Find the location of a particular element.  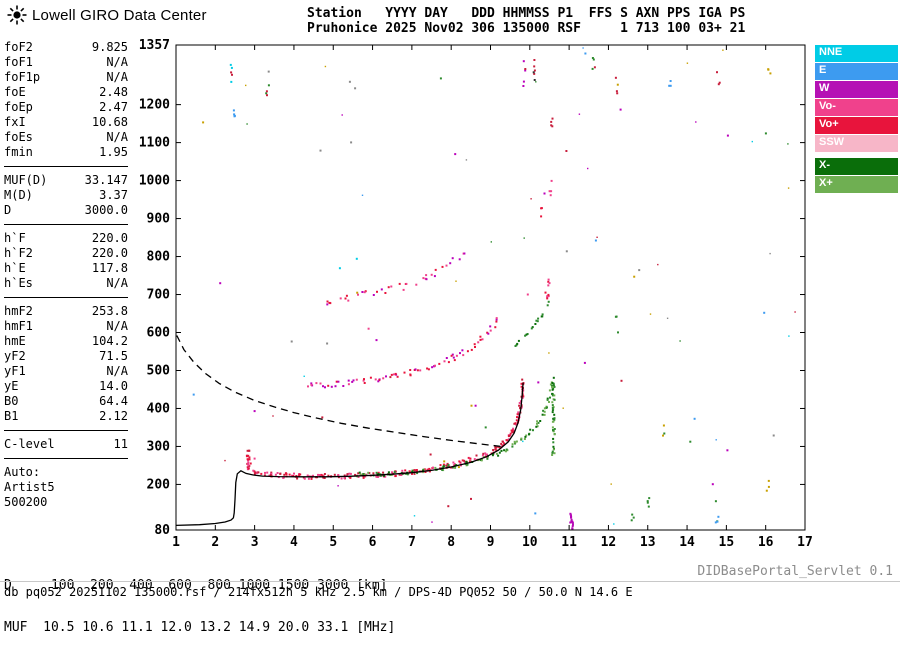

param-foes: foEs N/A is located at coordinates (66, 137).